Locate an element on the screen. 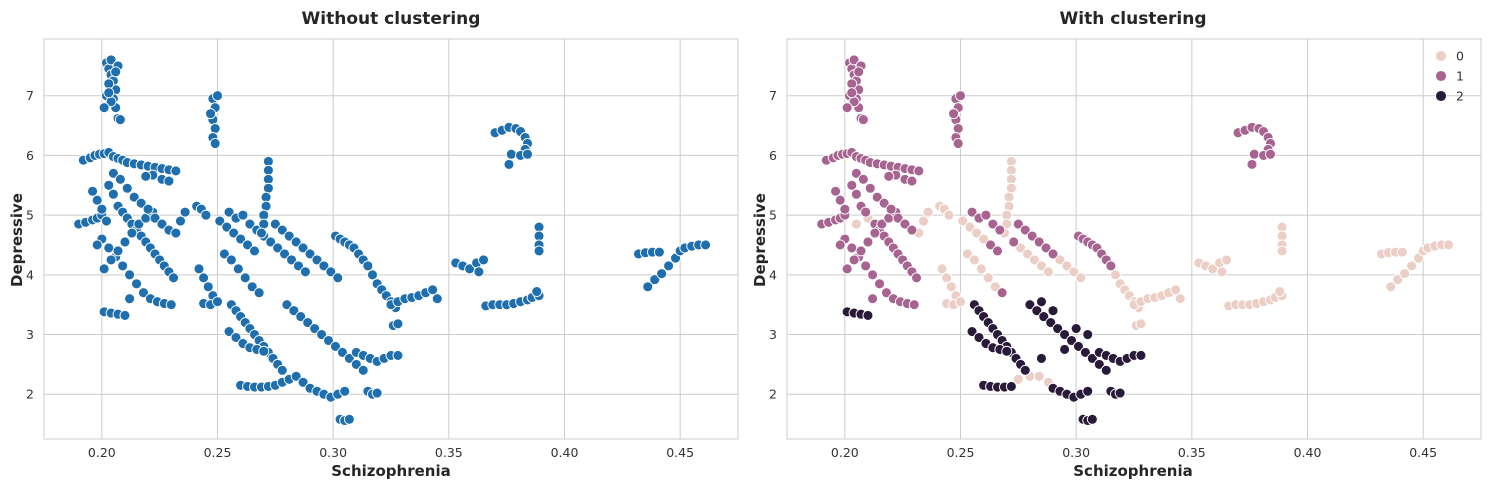  left-x-axis-label: Schizophrenia is located at coordinates (390, 471).